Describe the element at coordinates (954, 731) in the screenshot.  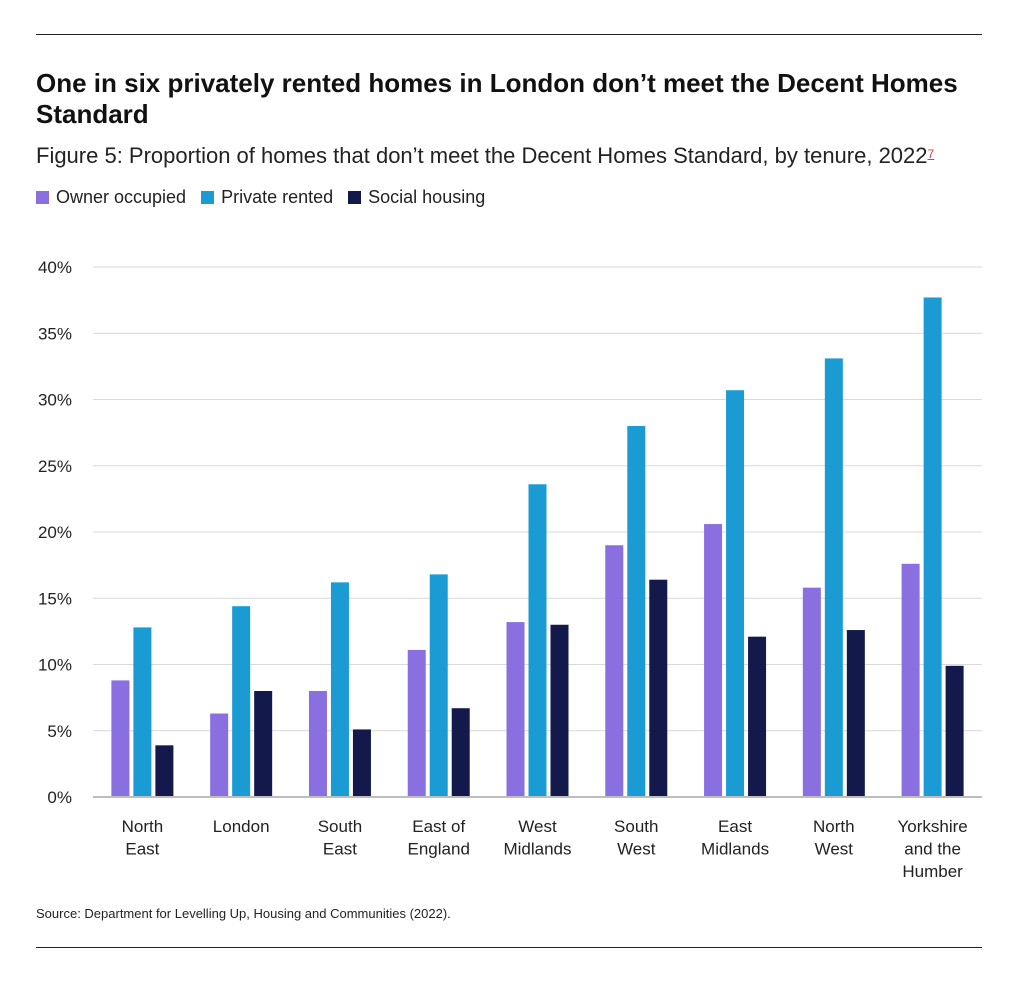
I see `bar-yorkshire-and-the-humber-social-housing` at that location.